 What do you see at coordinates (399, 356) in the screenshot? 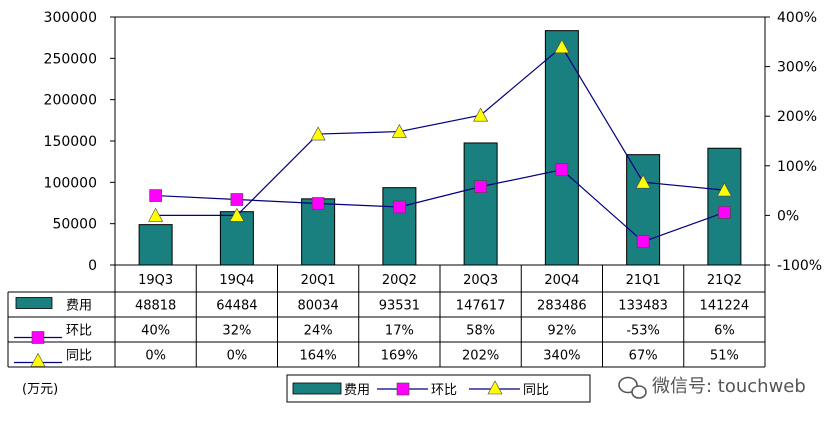
I see `table-cell: 169%` at bounding box center [399, 356].